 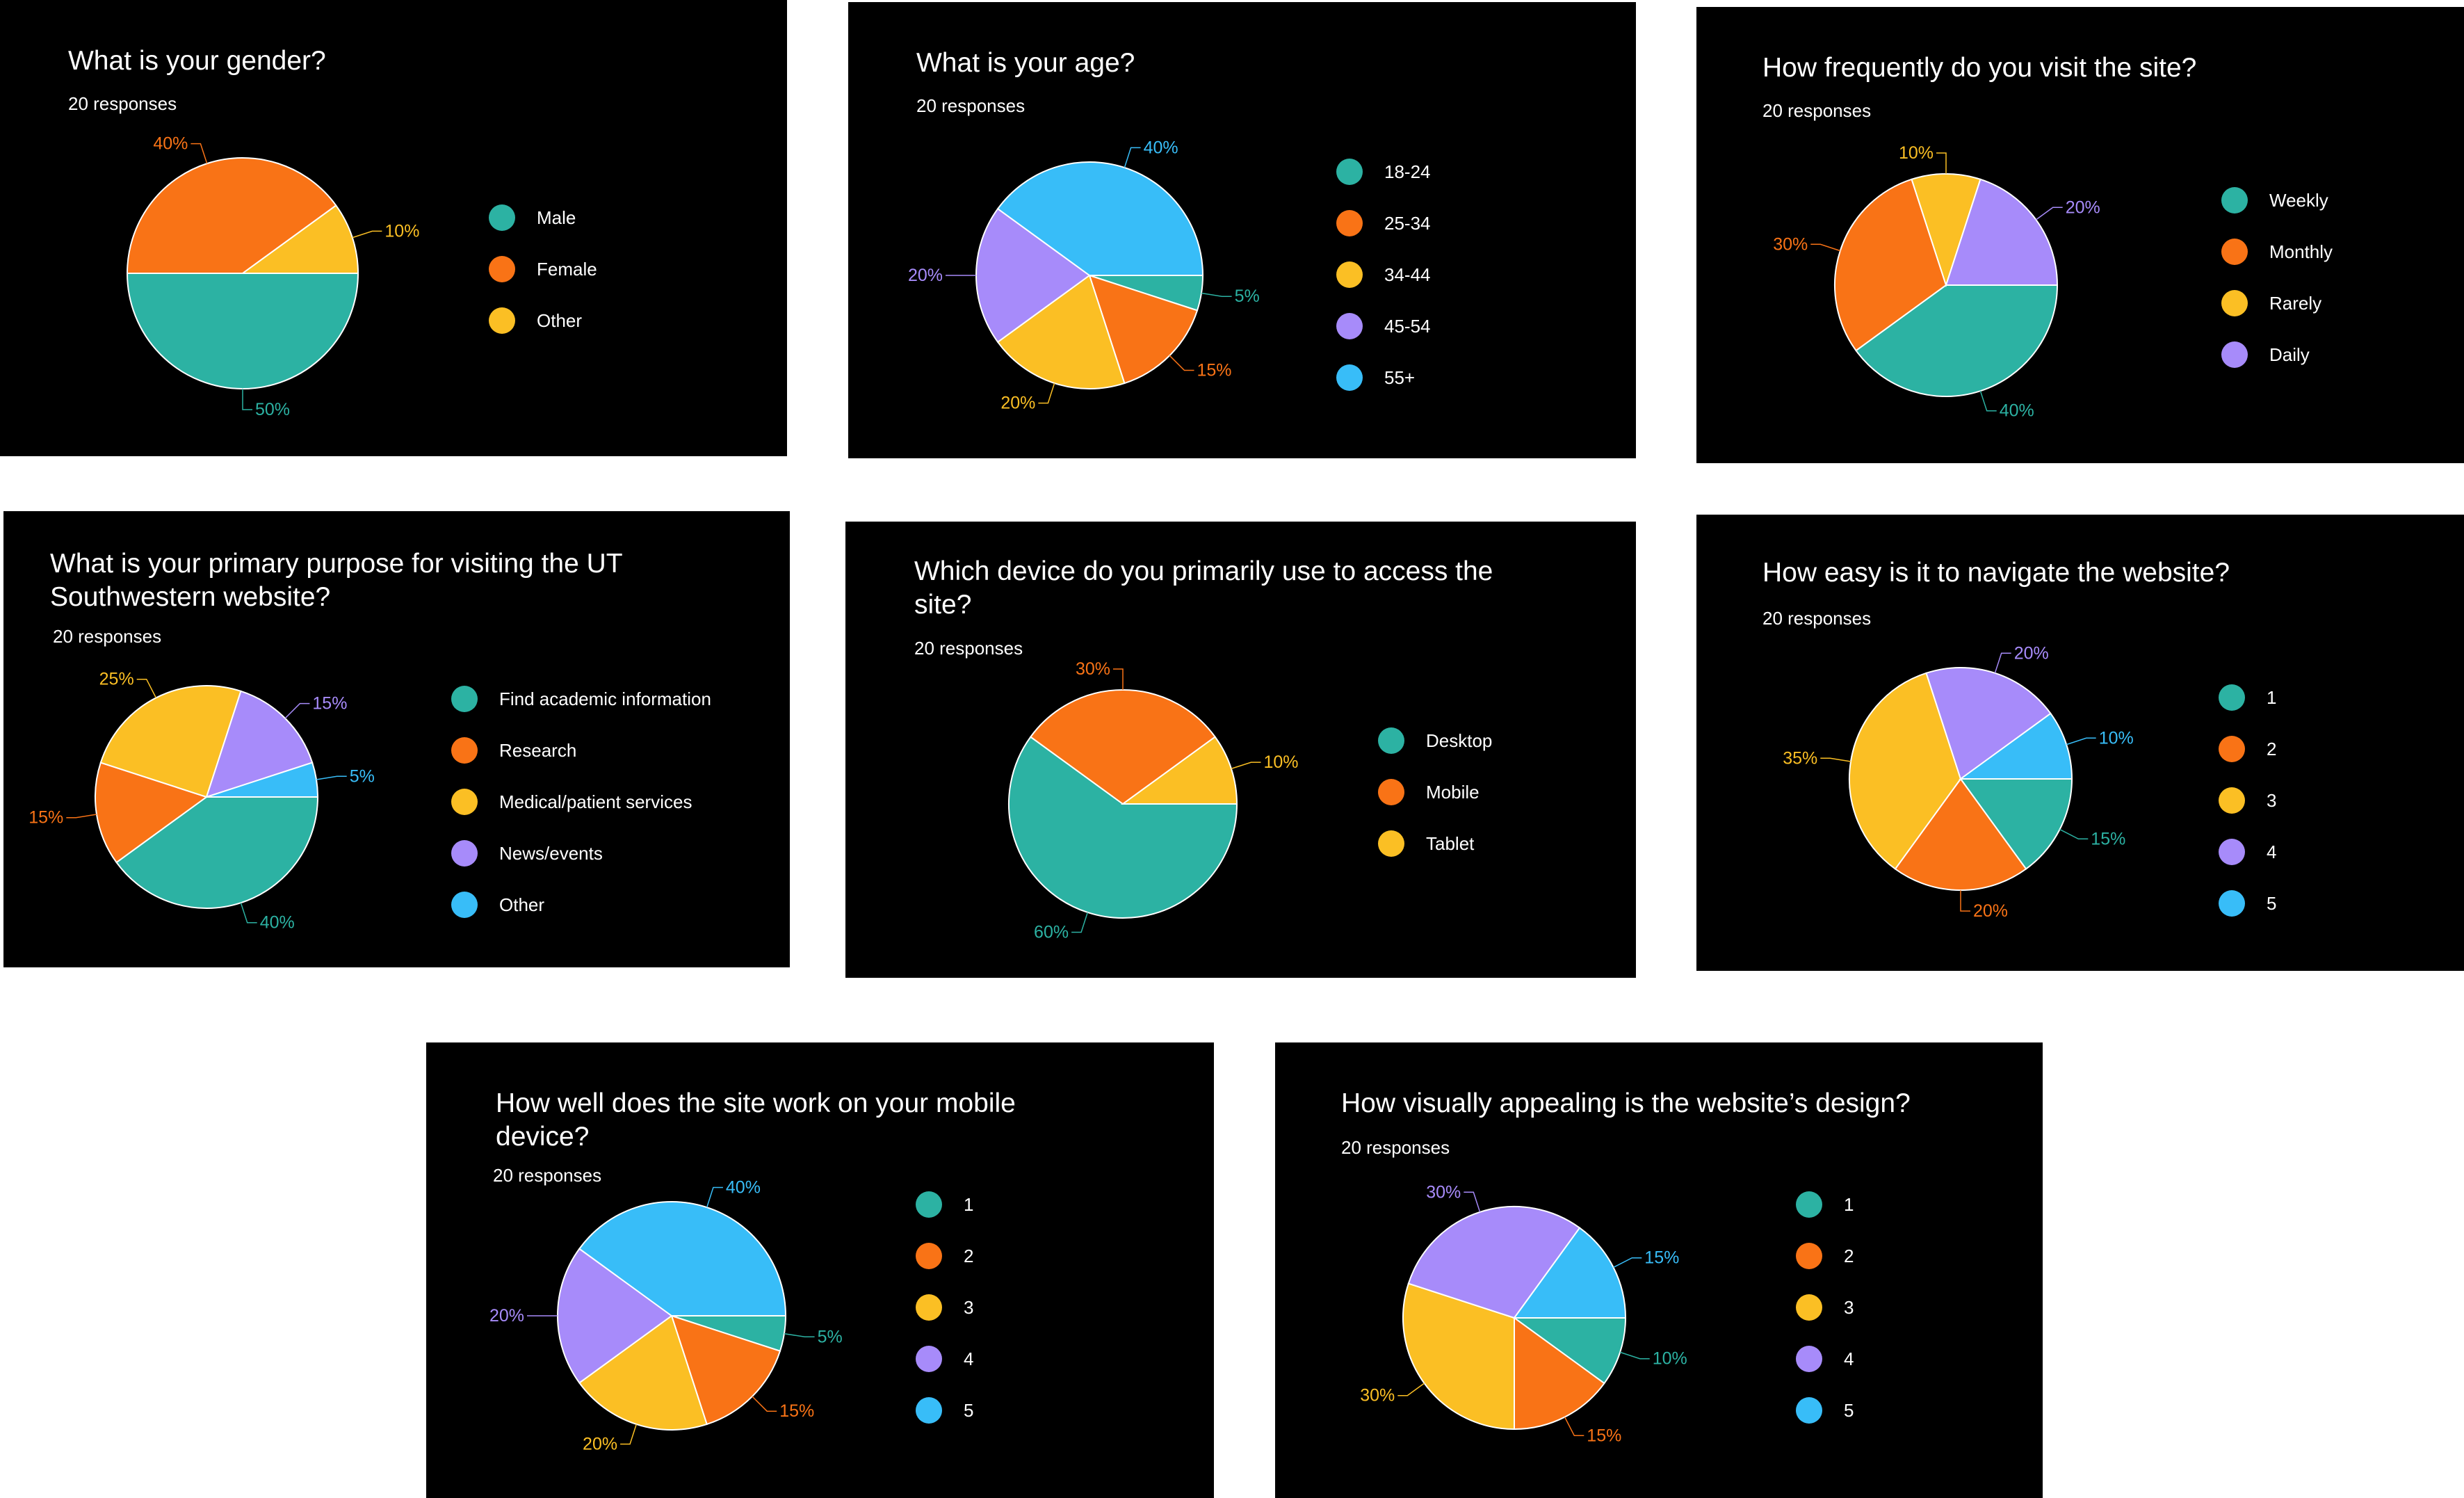 I want to click on slice-percent-label: 60%, so click(x=1051, y=932).